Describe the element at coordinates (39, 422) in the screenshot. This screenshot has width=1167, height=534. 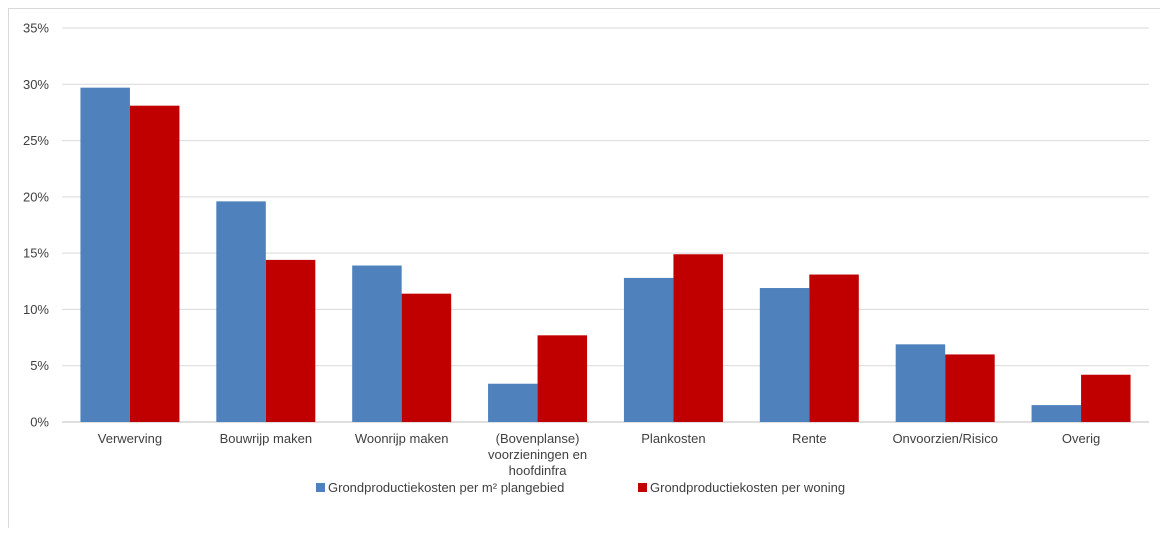
I see `y-tick-label: 0%` at that location.